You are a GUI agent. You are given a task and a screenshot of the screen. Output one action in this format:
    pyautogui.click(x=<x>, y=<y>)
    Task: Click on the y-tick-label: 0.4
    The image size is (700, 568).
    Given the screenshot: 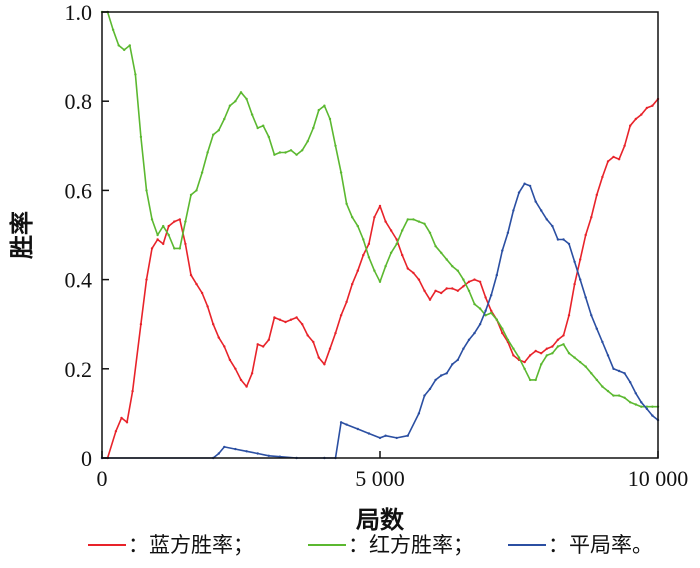 What is the action you would take?
    pyautogui.click(x=79, y=280)
    